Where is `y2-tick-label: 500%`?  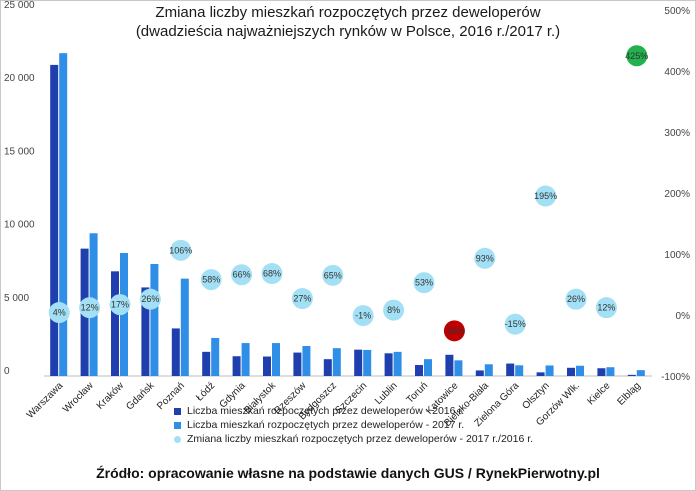 y2-tick-label: 500% is located at coordinates (677, 11).